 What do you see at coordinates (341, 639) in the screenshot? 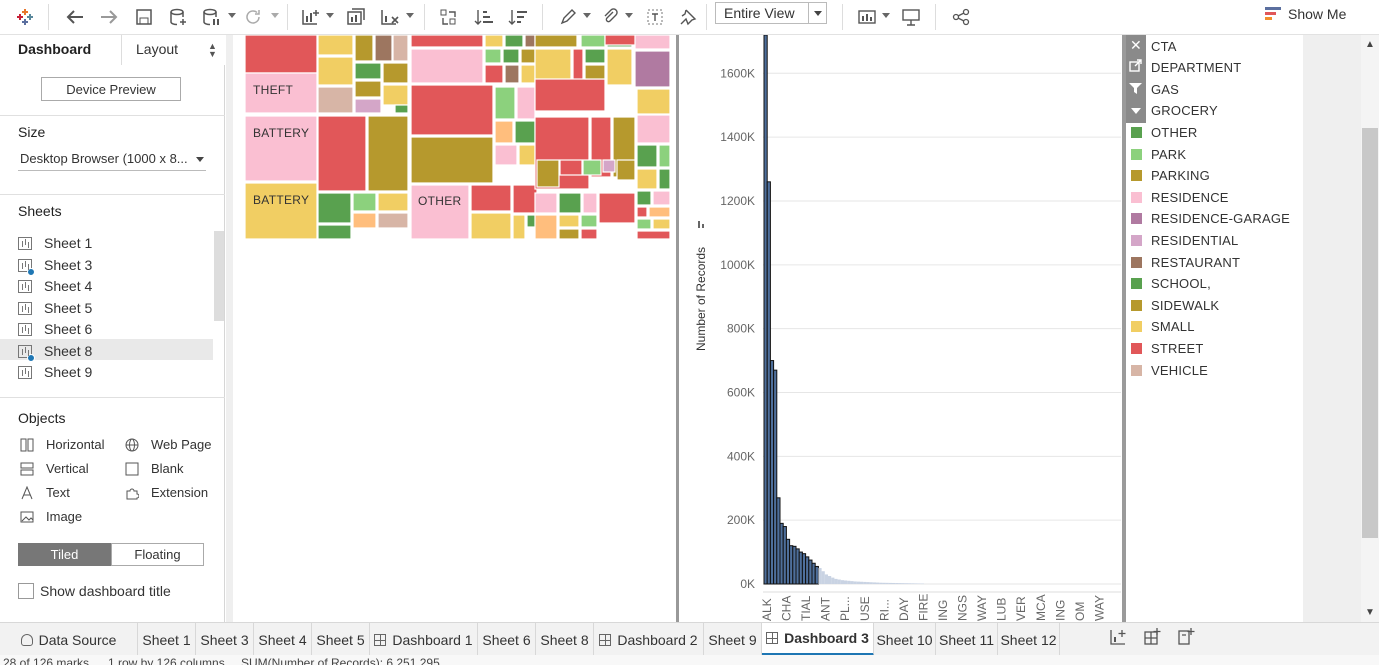
I see `sheet-tab: Sheet 5` at bounding box center [341, 639].